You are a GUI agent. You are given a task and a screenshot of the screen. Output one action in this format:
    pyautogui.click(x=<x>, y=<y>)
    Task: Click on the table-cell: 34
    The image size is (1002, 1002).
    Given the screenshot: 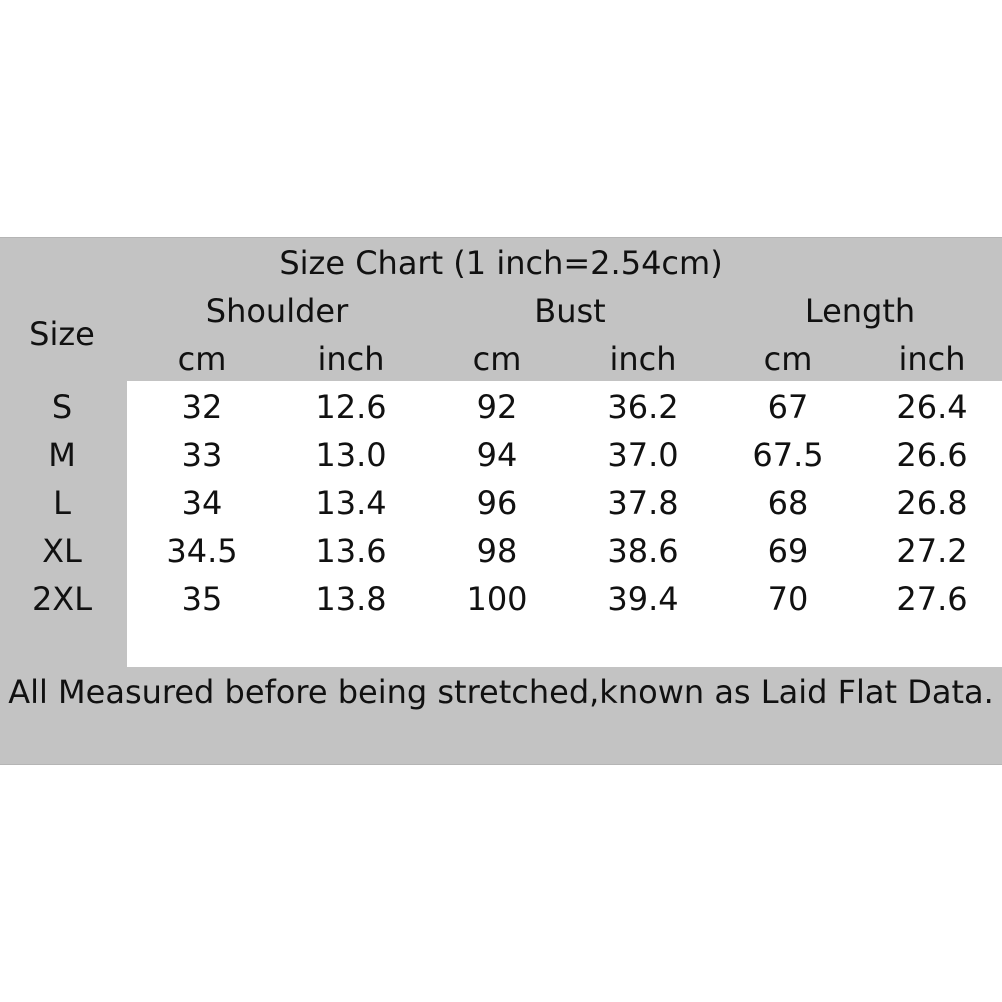 What is the action you would take?
    pyautogui.click(x=202, y=503)
    